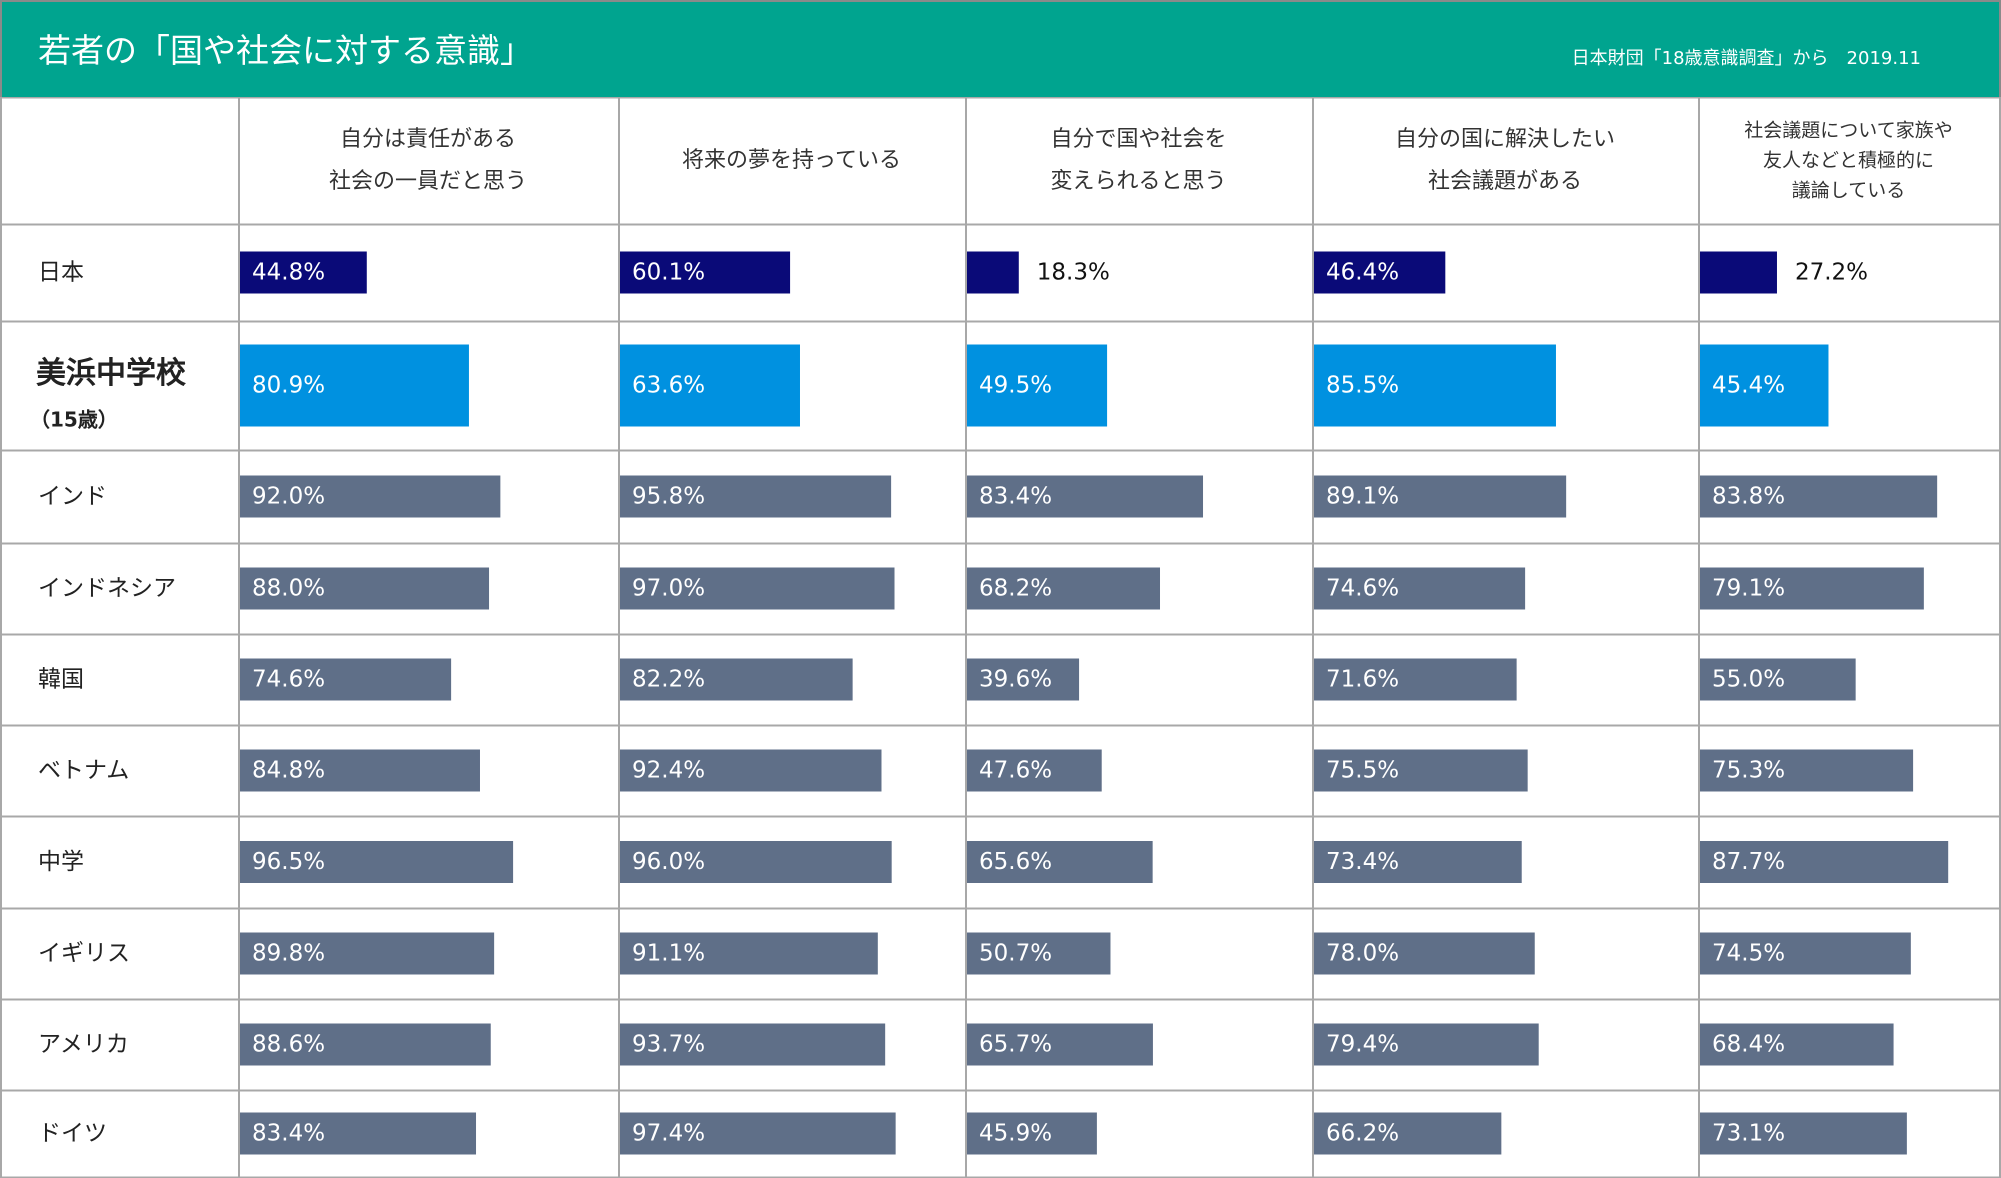 This screenshot has width=2001, height=1178. I want to click on data-label: 45.9%, so click(1015, 1134).